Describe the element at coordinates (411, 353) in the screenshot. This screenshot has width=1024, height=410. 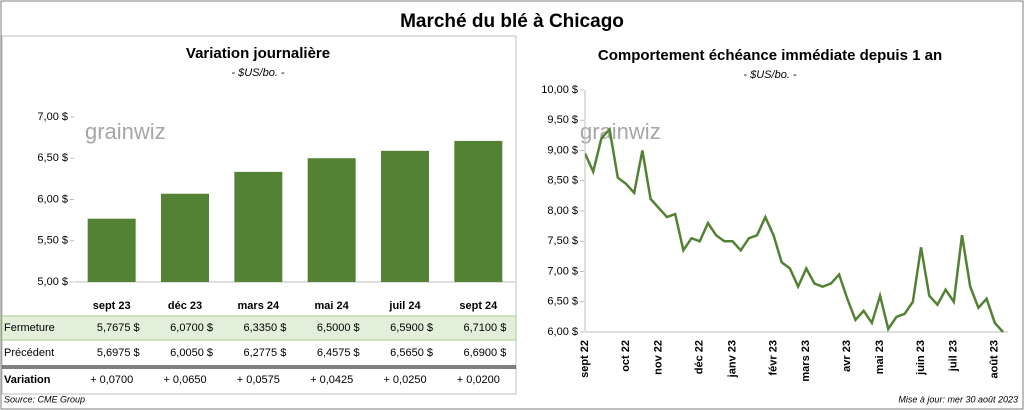
I see `table-cell: 6,5650 $` at that location.